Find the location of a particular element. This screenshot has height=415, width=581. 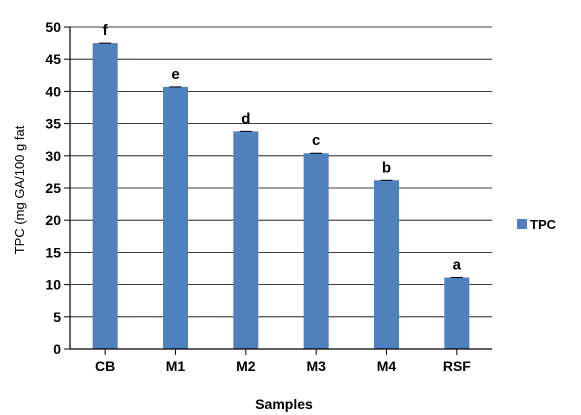

legend-swatch is located at coordinates (522, 224).